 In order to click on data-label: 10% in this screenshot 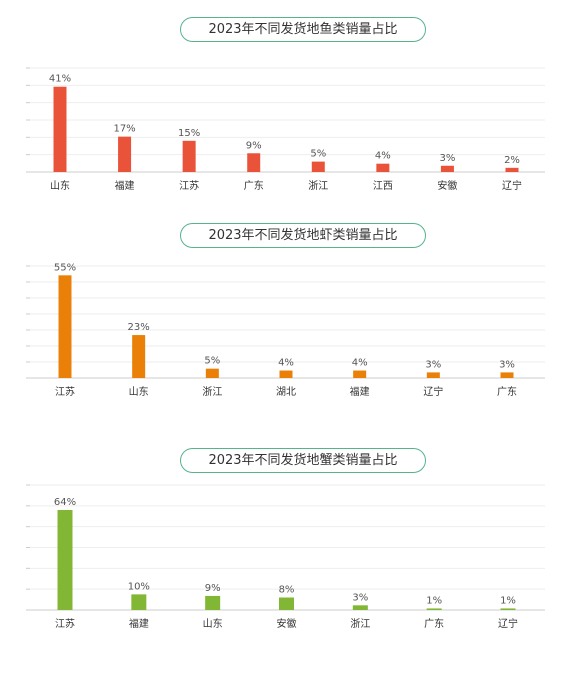, I will do `click(139, 586)`.